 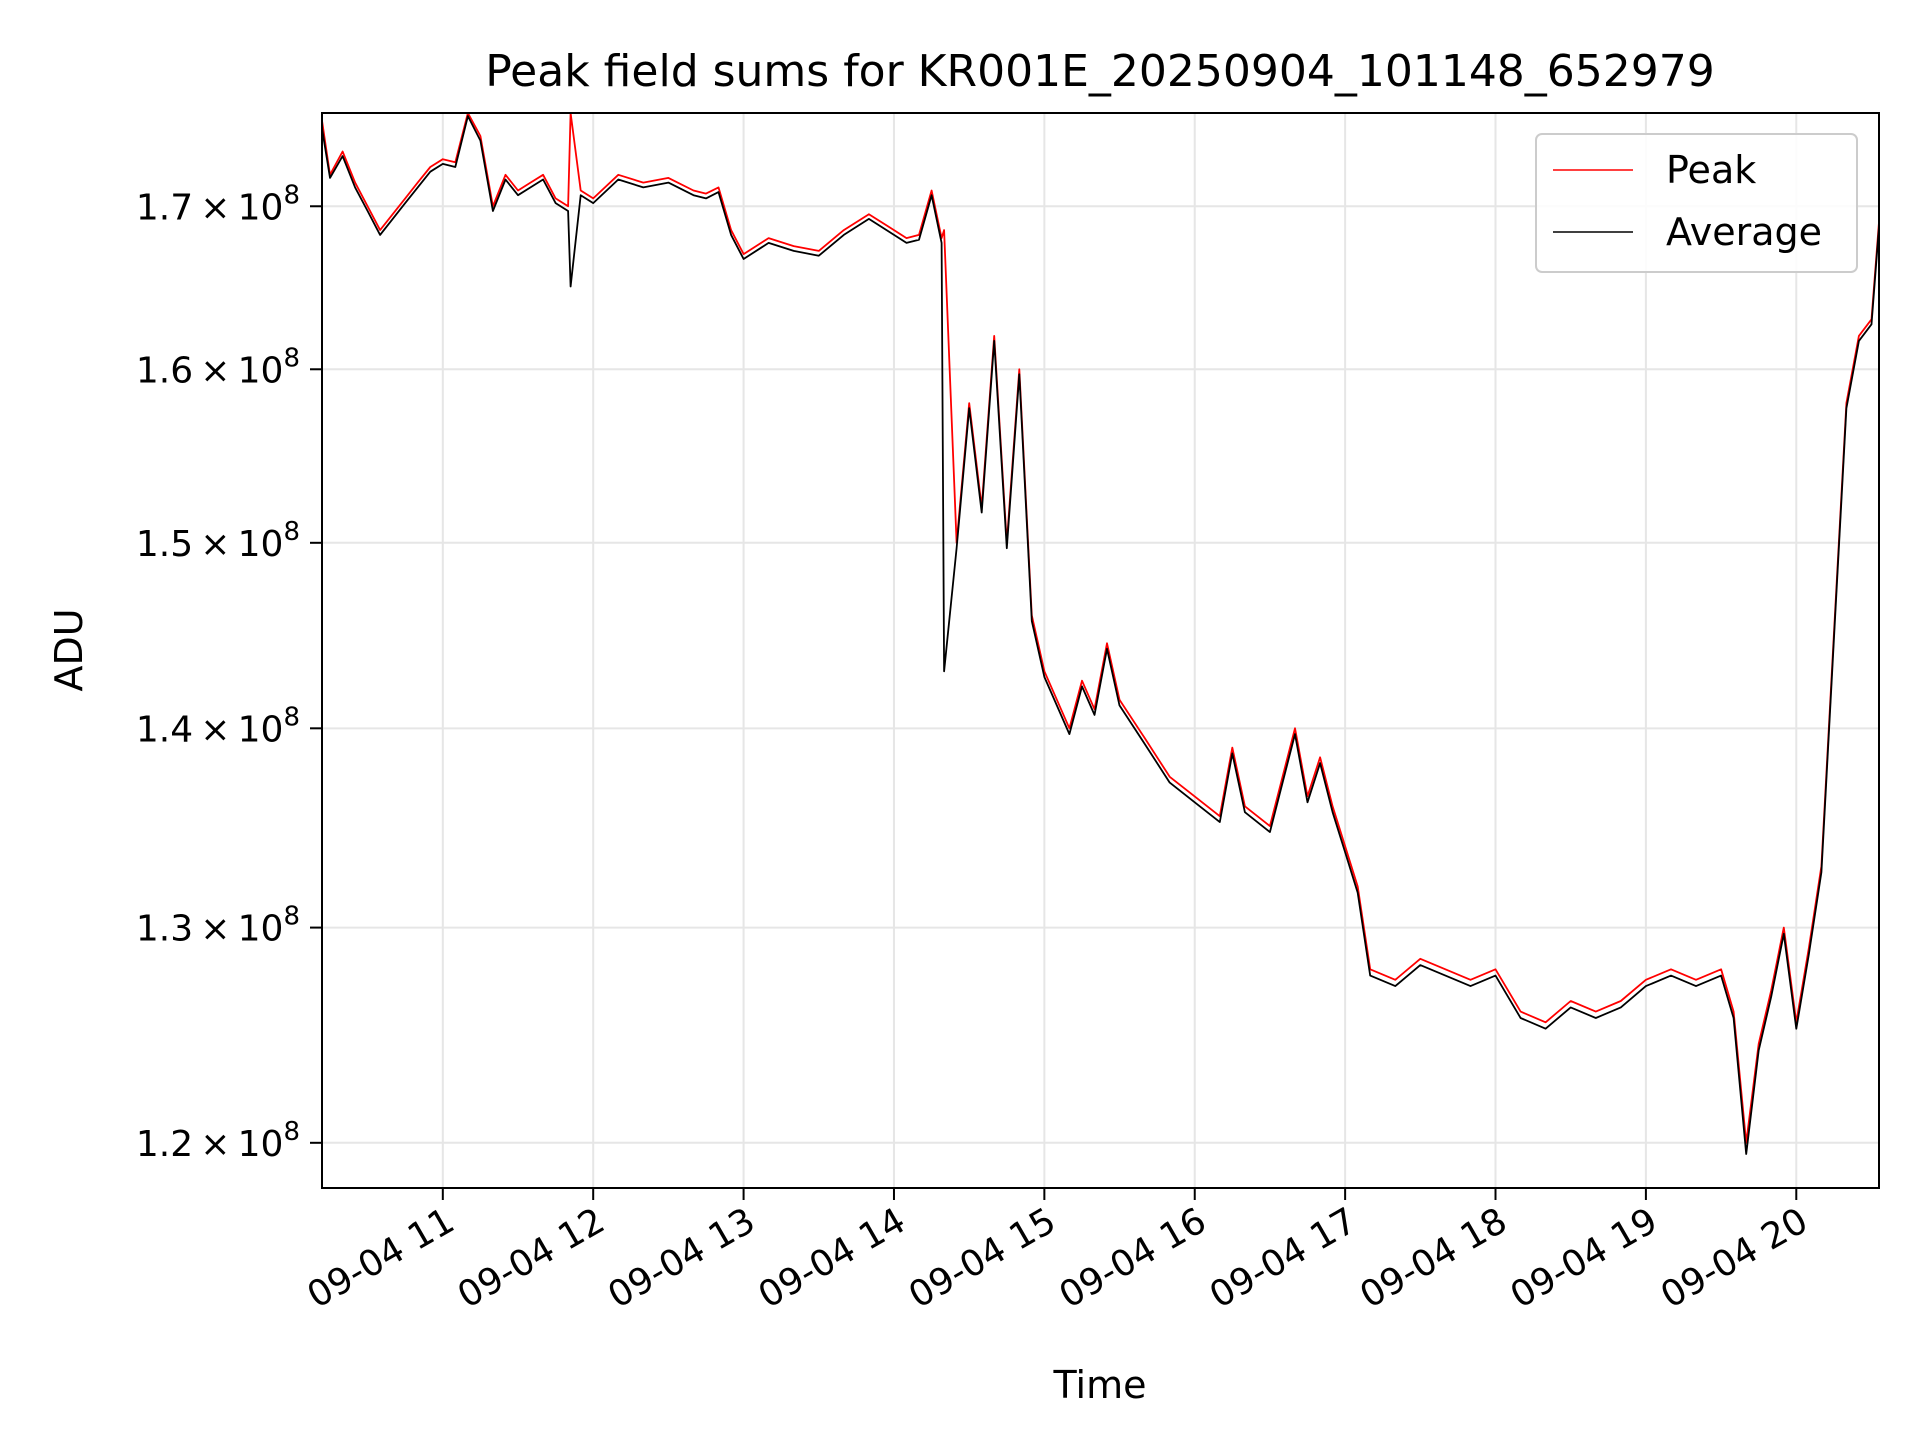 What do you see at coordinates (69, 649) in the screenshot?
I see `y-axis-label: ADU` at bounding box center [69, 649].